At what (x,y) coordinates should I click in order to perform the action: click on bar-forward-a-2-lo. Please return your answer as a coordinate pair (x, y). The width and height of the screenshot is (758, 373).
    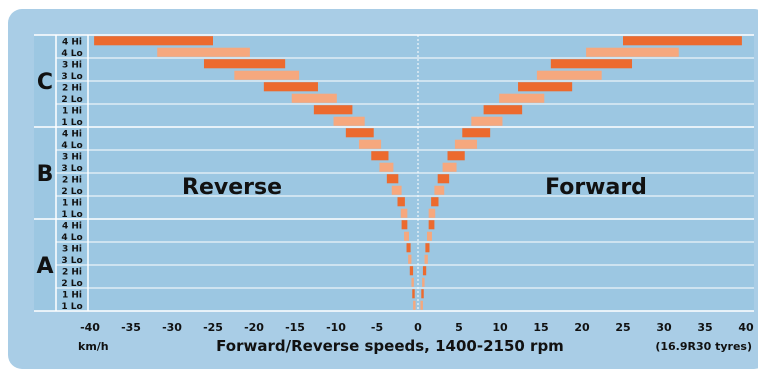
    Looking at the image, I should click on (423, 282).